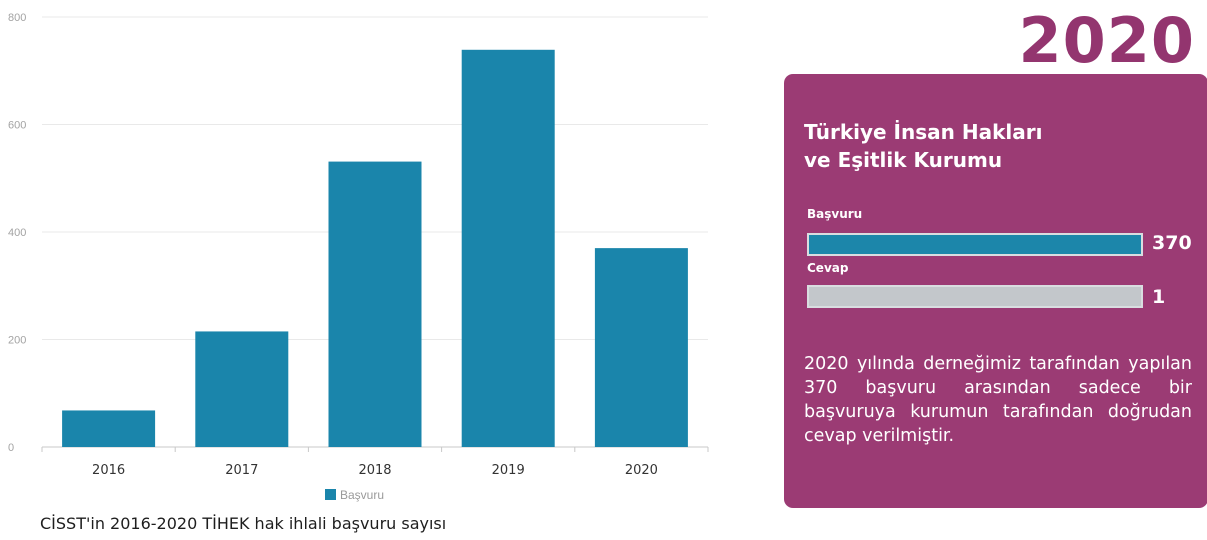 This screenshot has width=1207, height=540. Describe the element at coordinates (242, 389) in the screenshot. I see `bar-2017` at that location.